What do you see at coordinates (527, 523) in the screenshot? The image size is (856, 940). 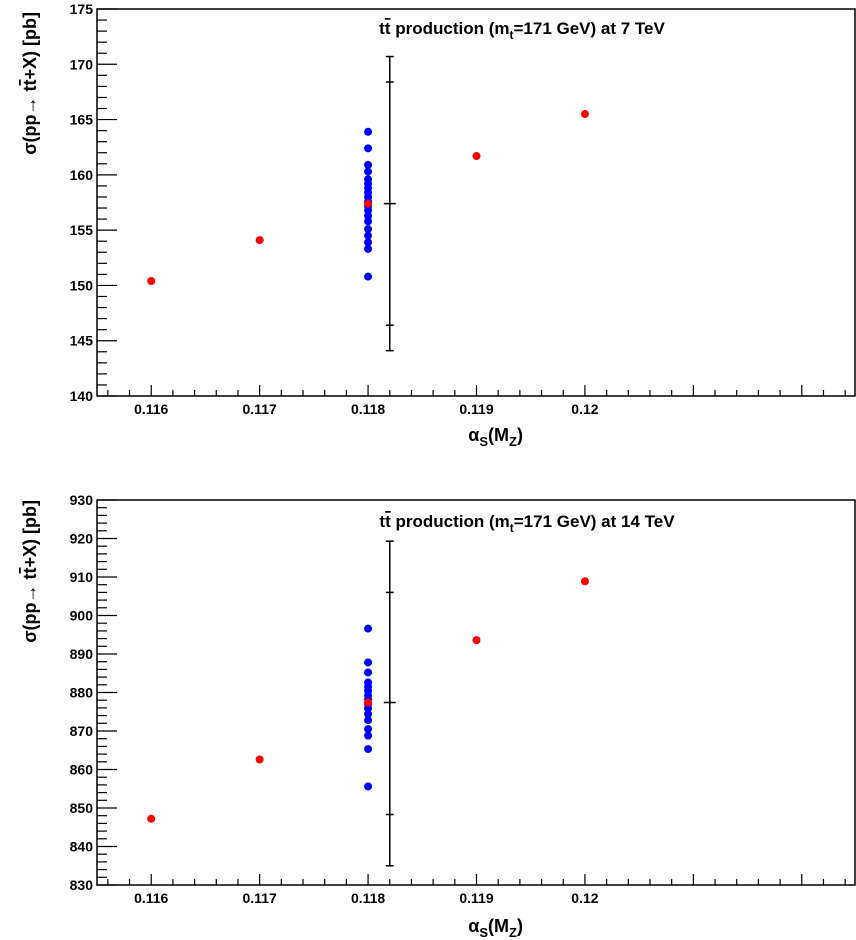 I see `chart-title: tt production (mt=171 GeV) at 14 TeV` at bounding box center [527, 523].